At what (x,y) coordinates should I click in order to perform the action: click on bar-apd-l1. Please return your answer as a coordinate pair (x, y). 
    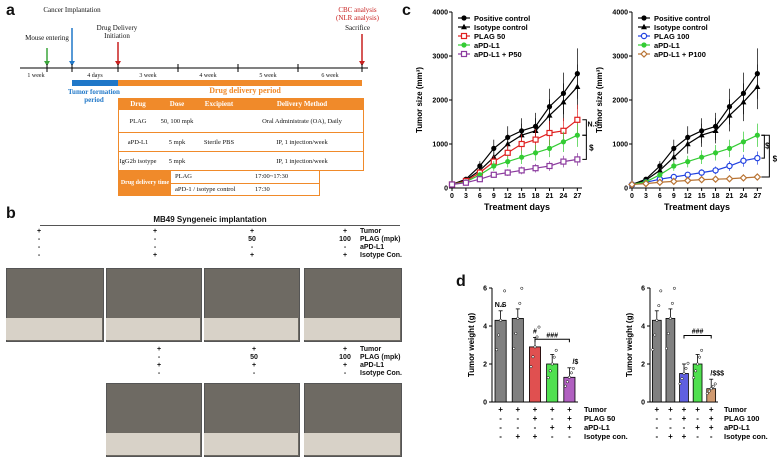
    Looking at the image, I should click on (697, 383).